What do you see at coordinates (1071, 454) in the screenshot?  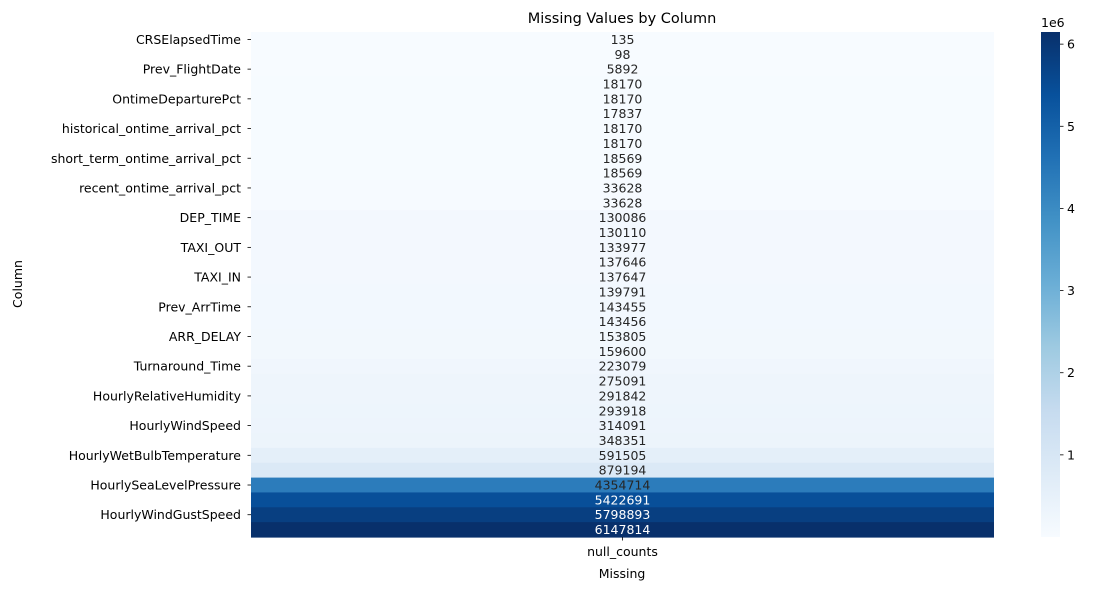 I see `colorbar-tick-label: 1` at bounding box center [1071, 454].